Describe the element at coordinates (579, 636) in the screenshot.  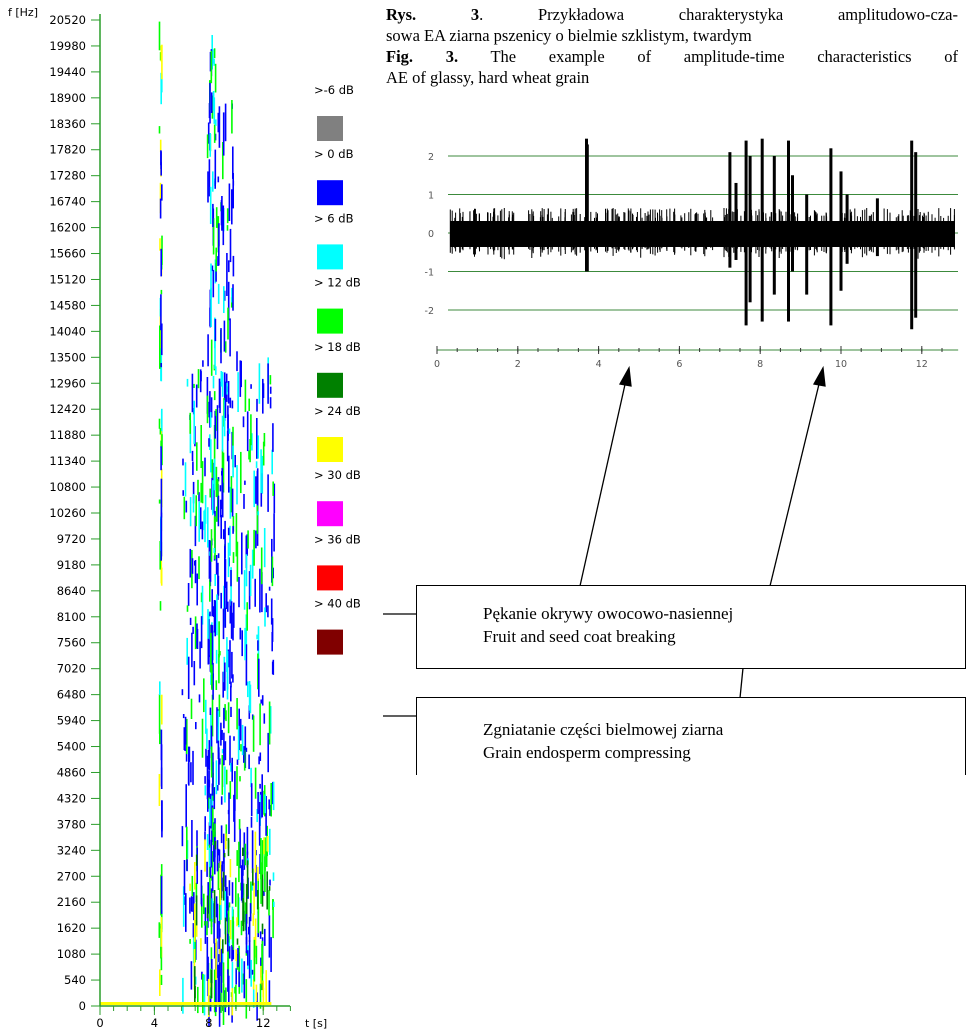
I see `callout-text: Fruit and seed coat breaking` at that location.